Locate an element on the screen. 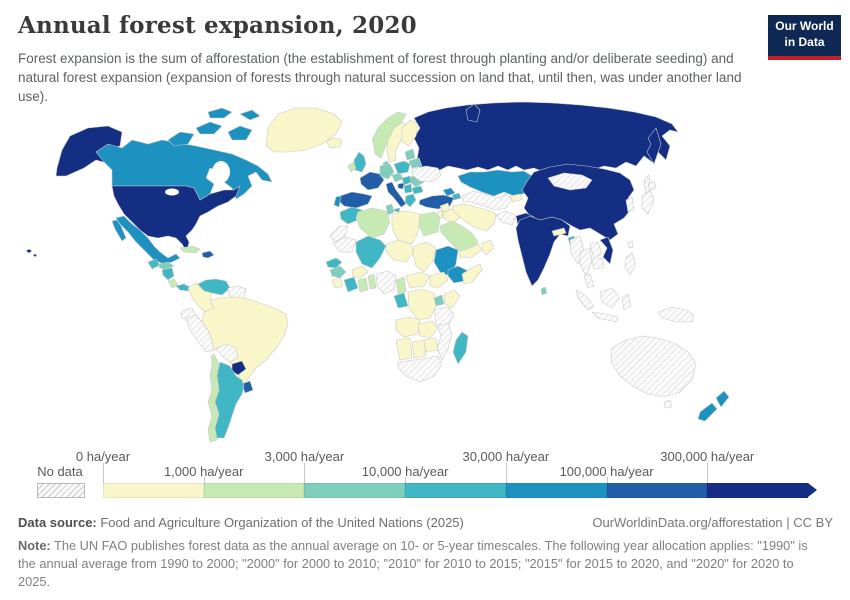 The image size is (850, 600). country-mozambique is located at coordinates (444, 341).